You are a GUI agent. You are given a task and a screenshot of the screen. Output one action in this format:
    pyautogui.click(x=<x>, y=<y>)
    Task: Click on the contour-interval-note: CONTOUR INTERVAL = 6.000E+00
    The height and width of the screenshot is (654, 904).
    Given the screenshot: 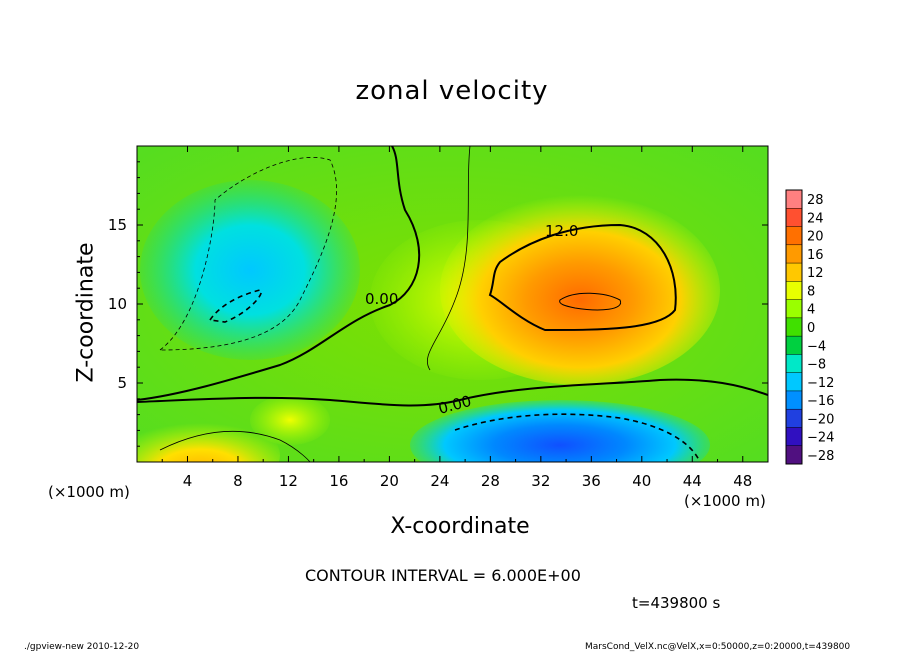 What is the action you would take?
    pyautogui.click(x=443, y=575)
    